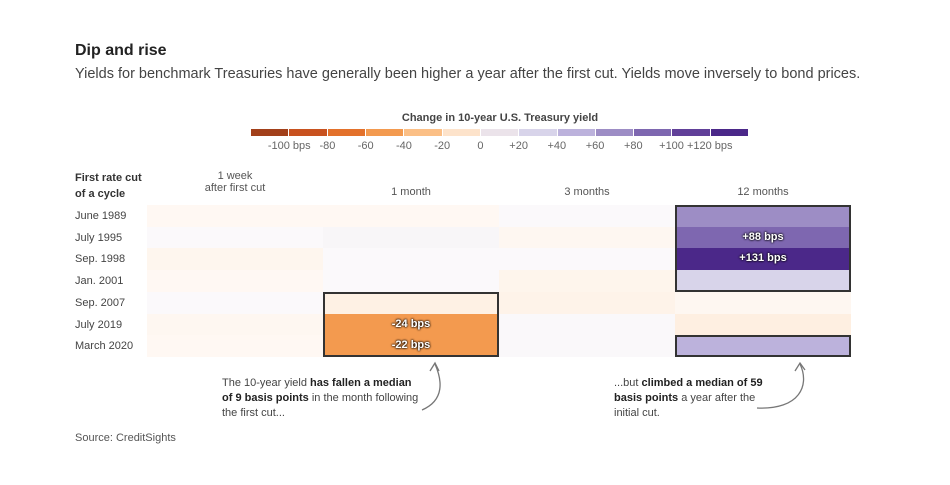  I want to click on chart-title: Dip and rise, so click(121, 50).